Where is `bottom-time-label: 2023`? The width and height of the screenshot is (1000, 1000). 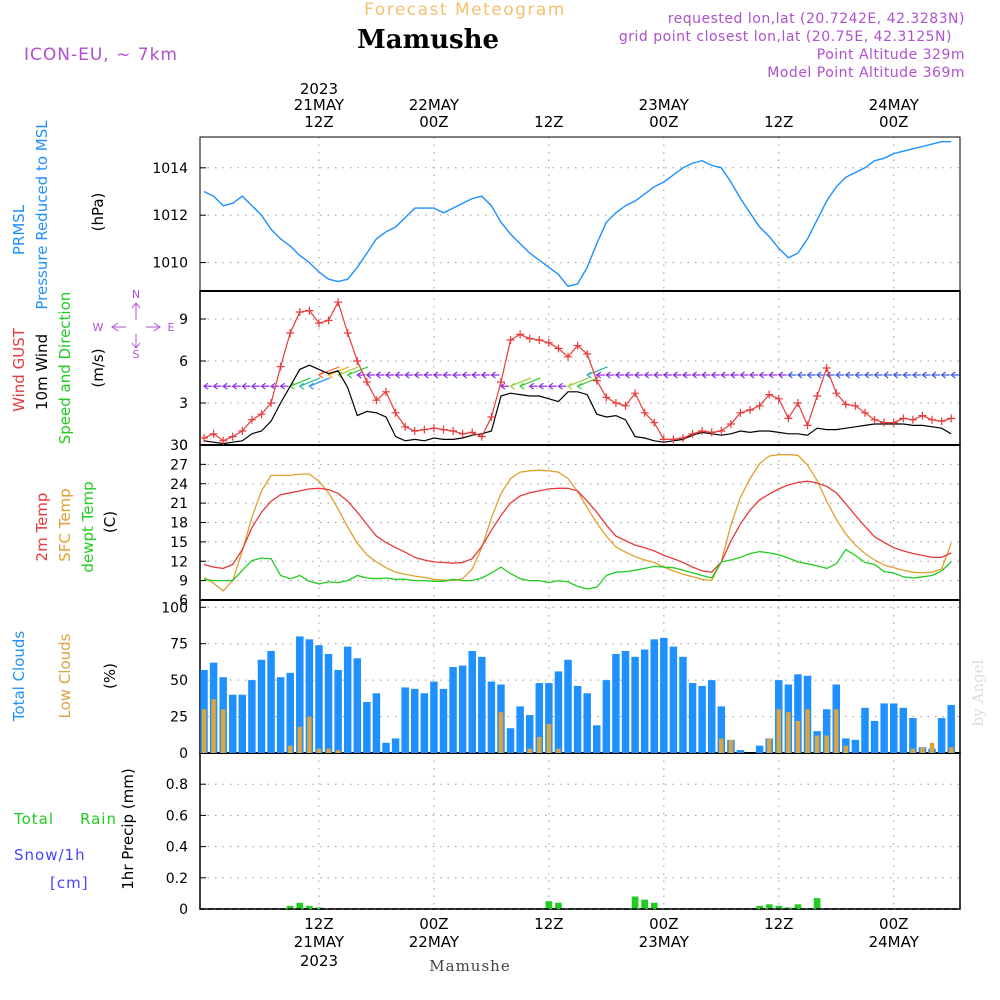 bottom-time-label: 2023 is located at coordinates (319, 961).